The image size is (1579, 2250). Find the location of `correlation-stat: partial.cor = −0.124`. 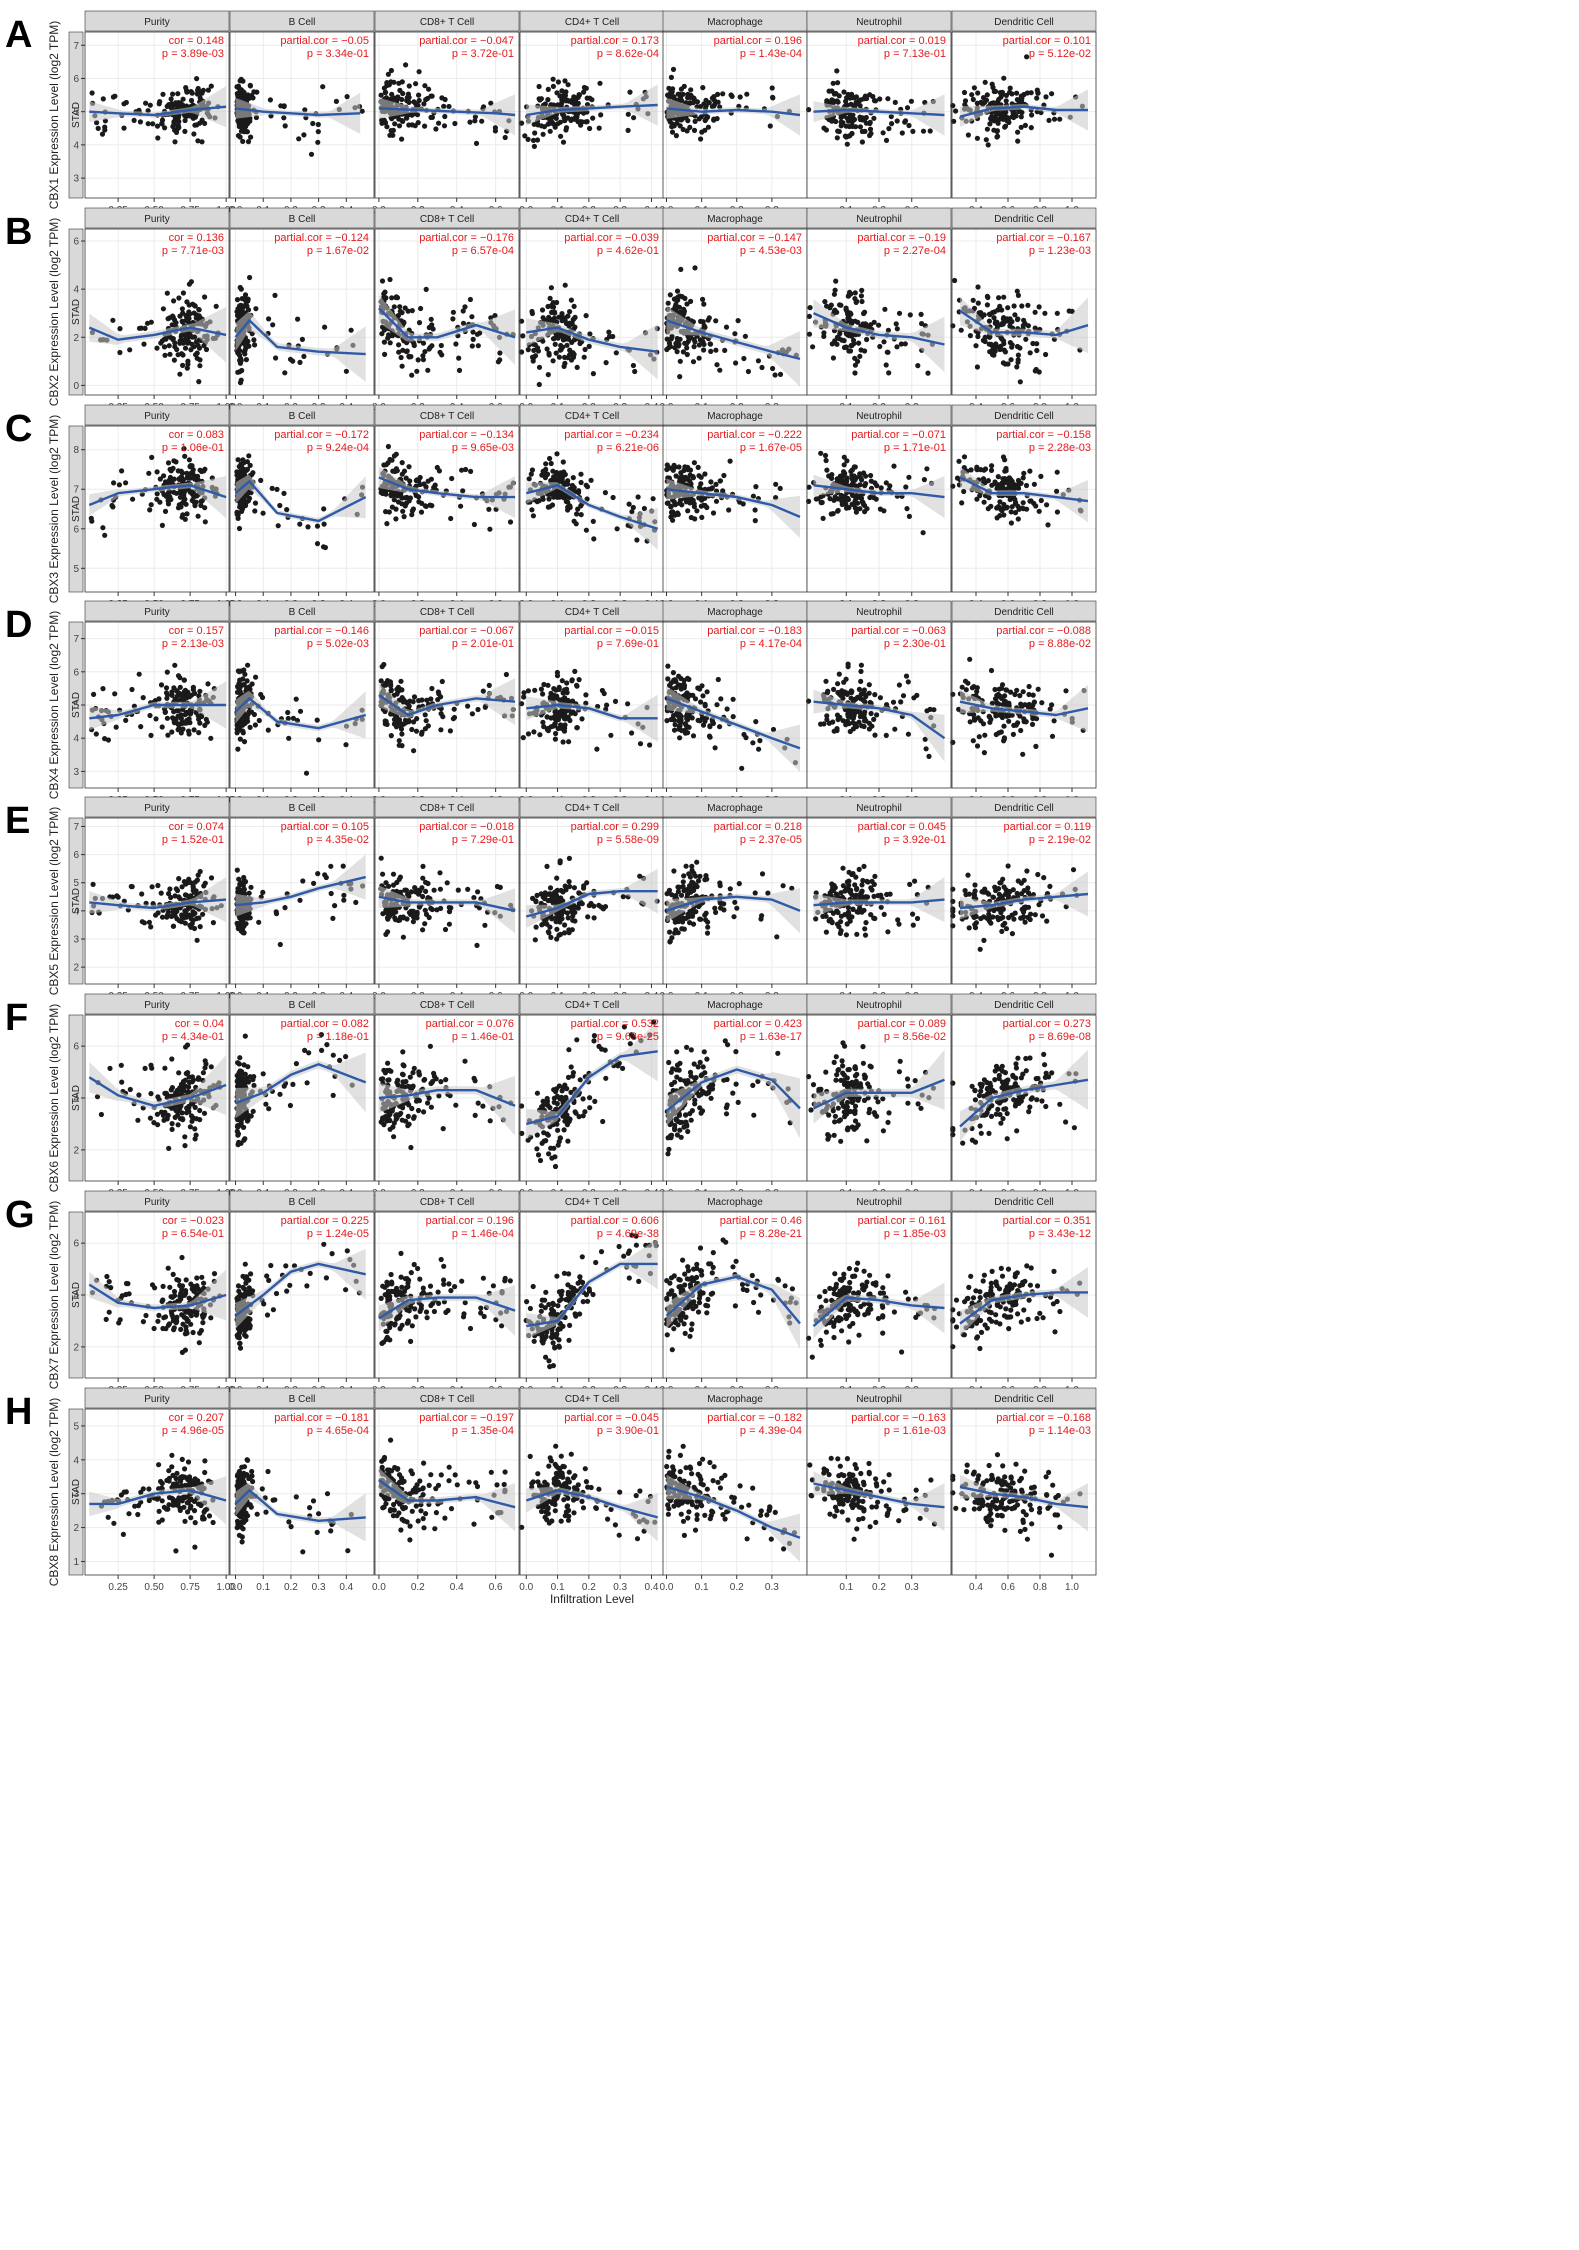

correlation-stat: partial.cor = −0.124 is located at coordinates (321, 238).